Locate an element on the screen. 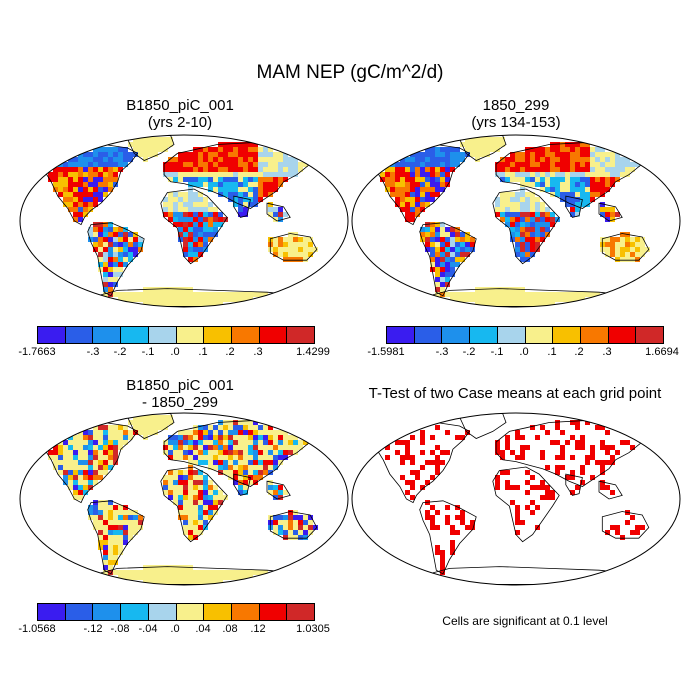  panel-title-line2: (yrs 2-10) is located at coordinates (180, 122).